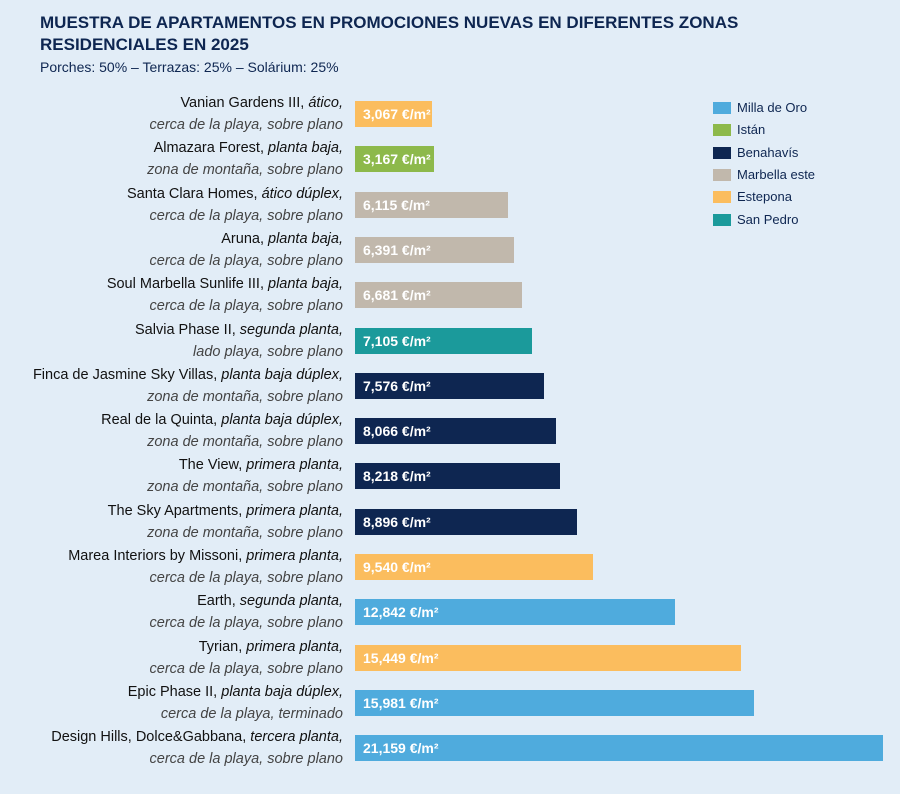 This screenshot has height=794, width=900. What do you see at coordinates (397, 567) in the screenshot?
I see `value-label: 9,540 €/m²` at bounding box center [397, 567].